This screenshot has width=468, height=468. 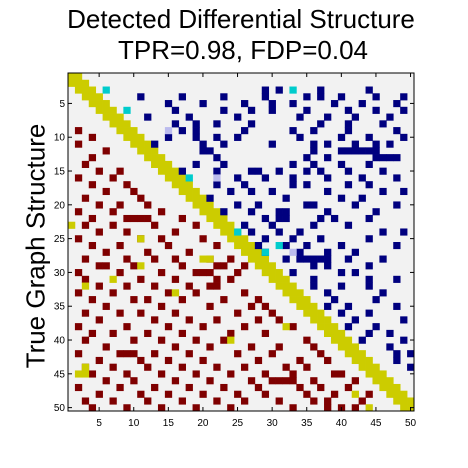 I want to click on x-tick-label: 30, so click(x=273, y=423).